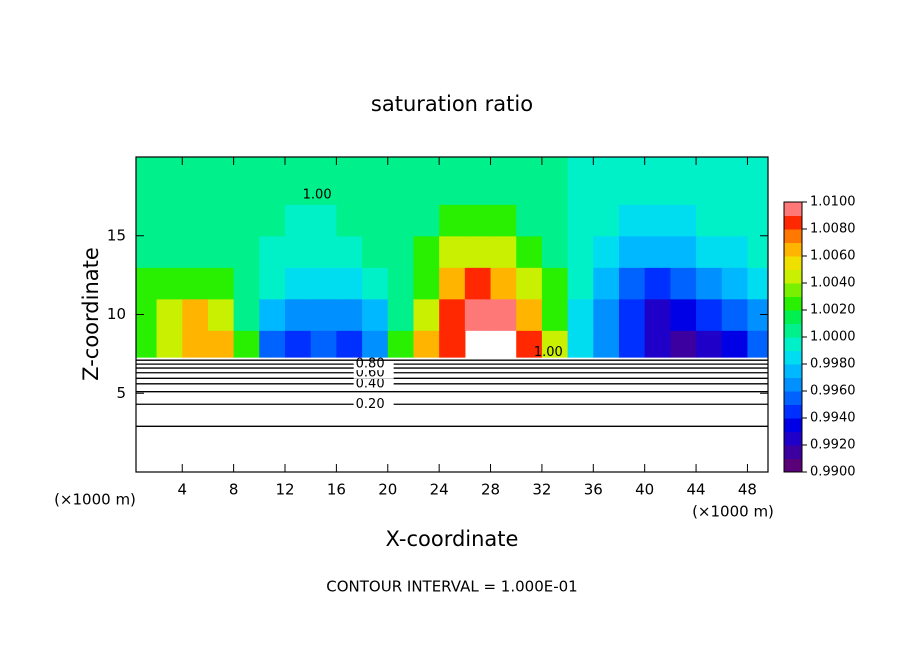 Image resolution: width=904 pixels, height=654 pixels. I want to click on colorbar-label: 1.0000, so click(833, 337).